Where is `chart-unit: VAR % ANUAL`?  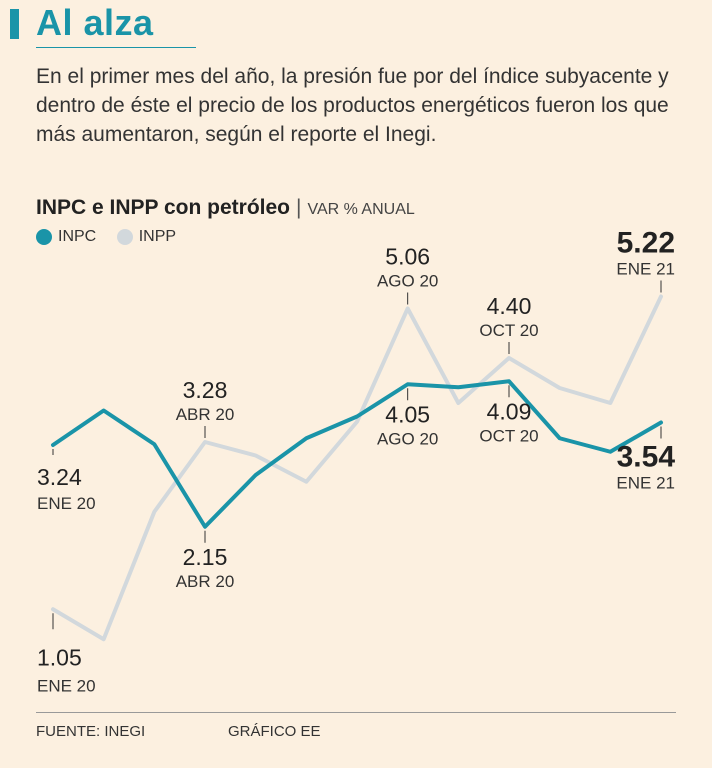 chart-unit: VAR % ANUAL is located at coordinates (361, 209).